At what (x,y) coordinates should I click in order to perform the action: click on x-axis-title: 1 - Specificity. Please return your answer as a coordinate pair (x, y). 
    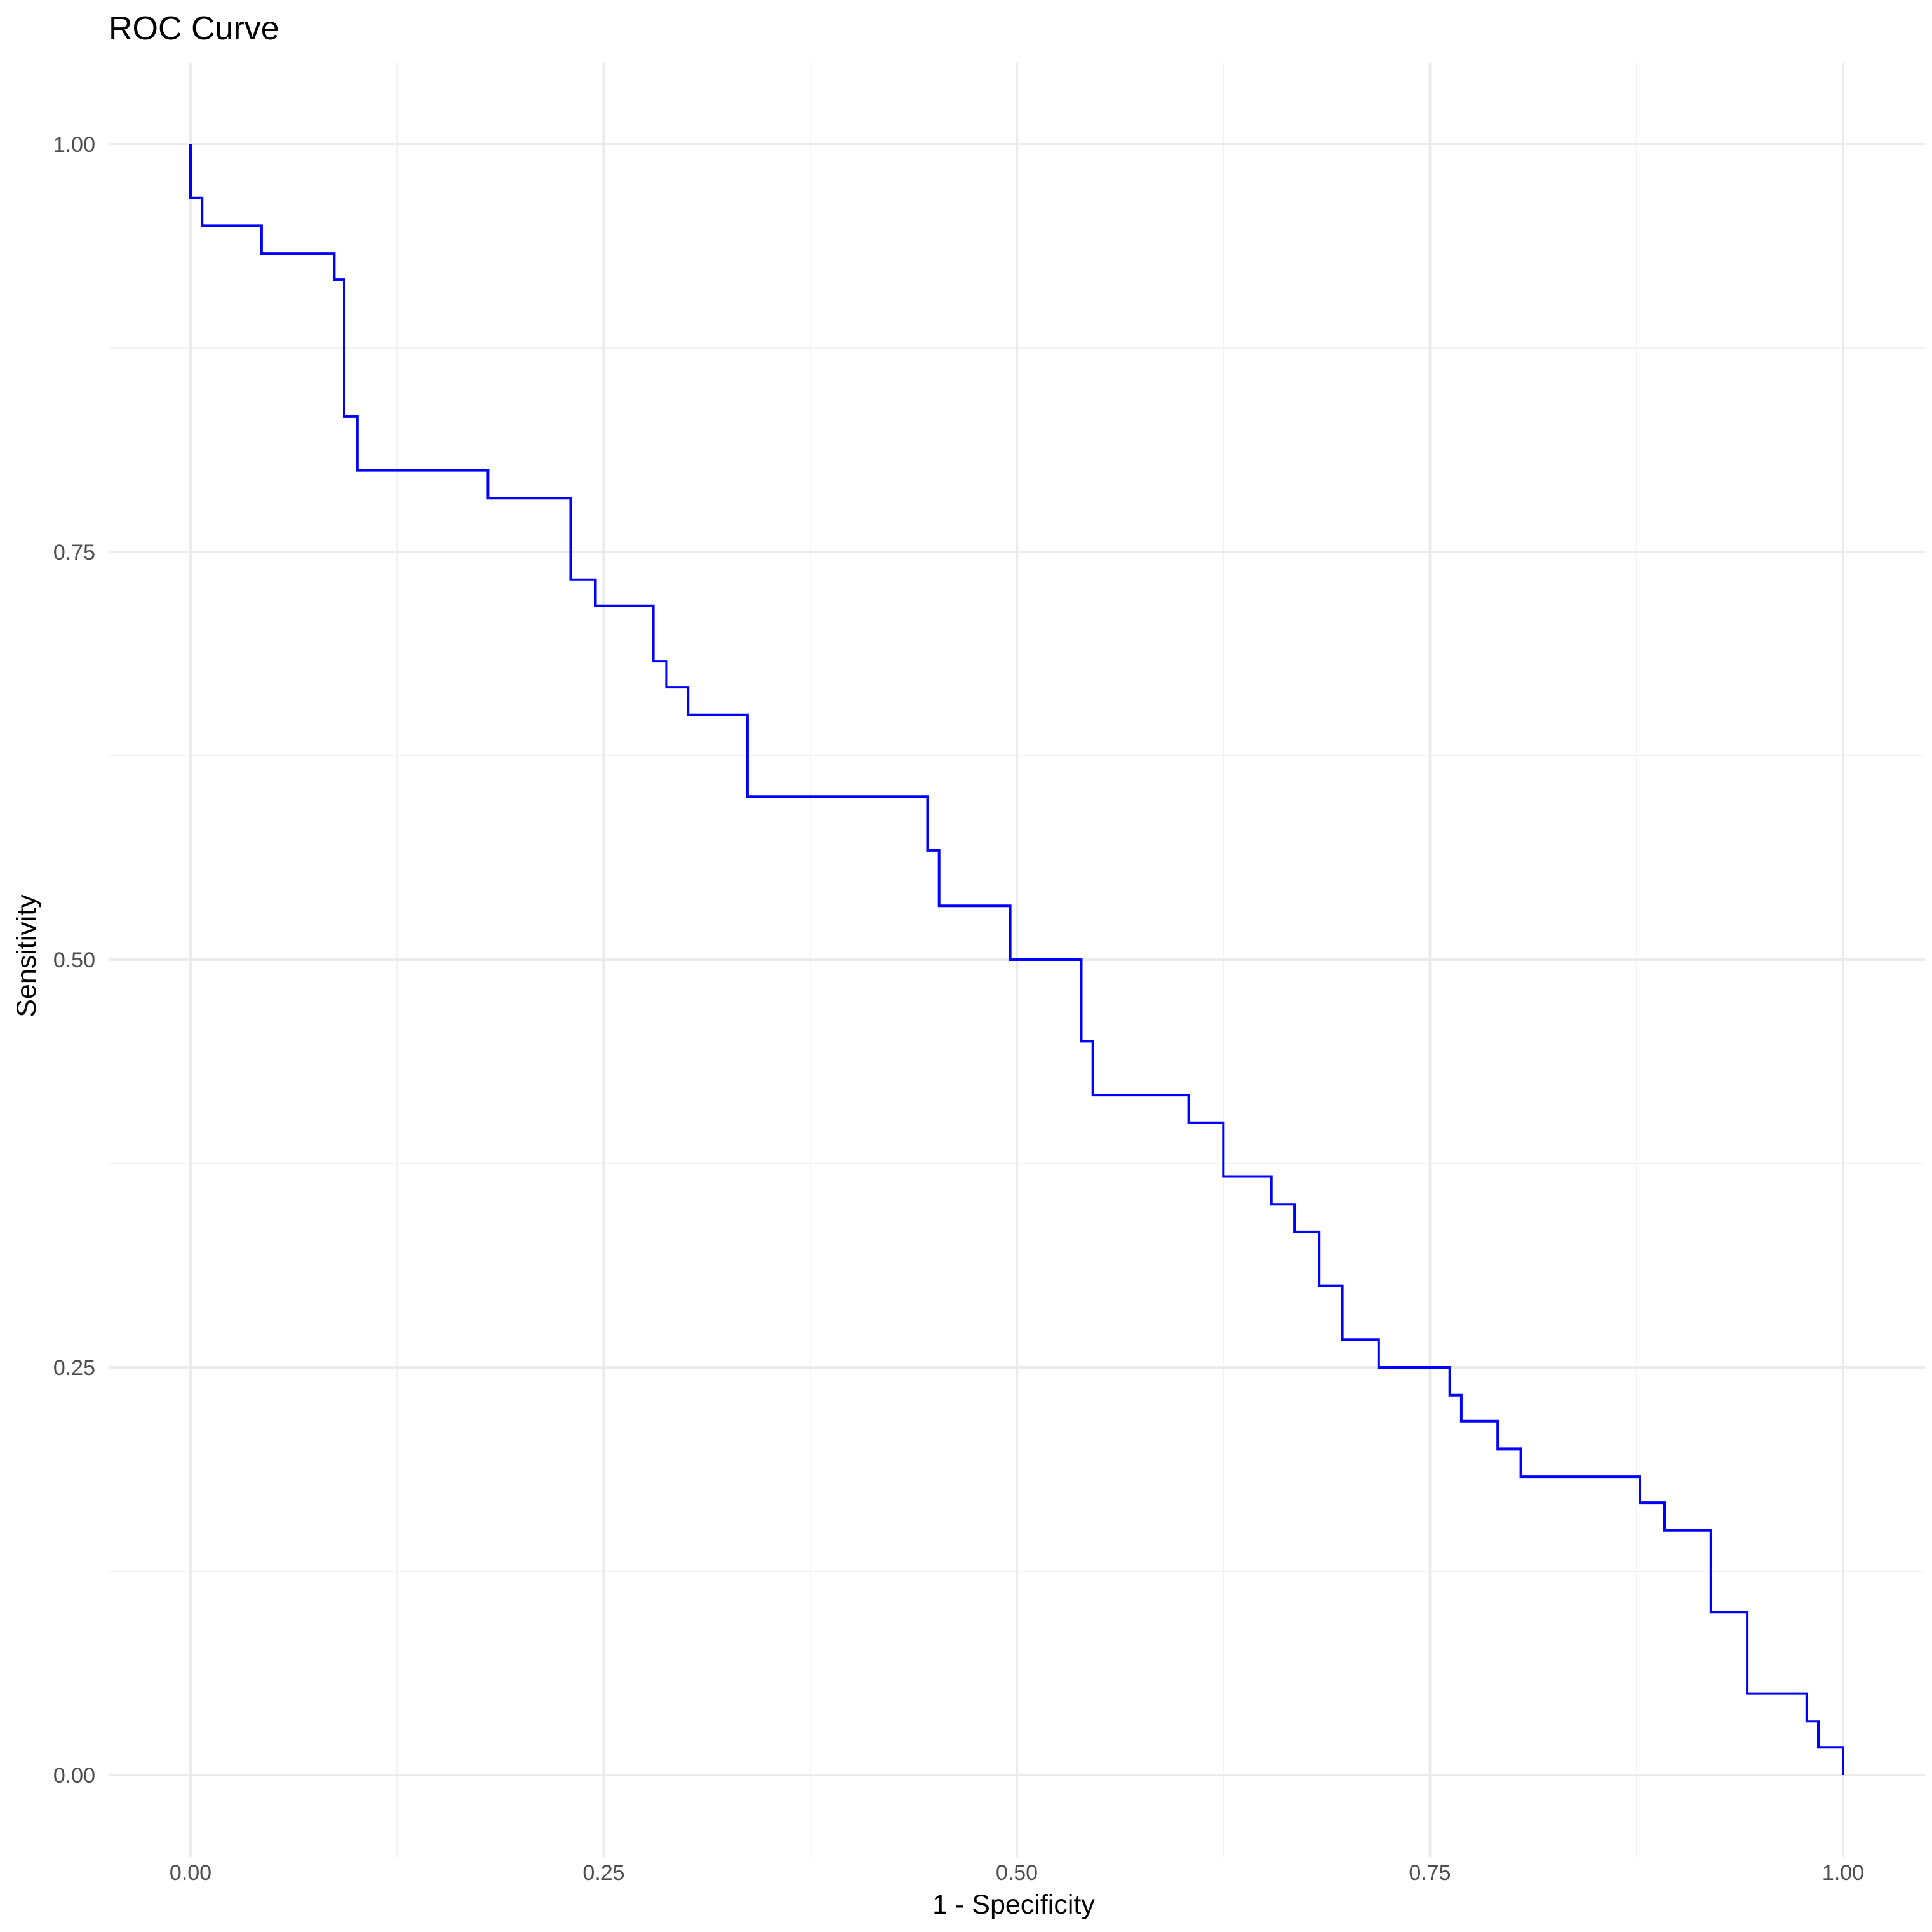
    Looking at the image, I should click on (1013, 1904).